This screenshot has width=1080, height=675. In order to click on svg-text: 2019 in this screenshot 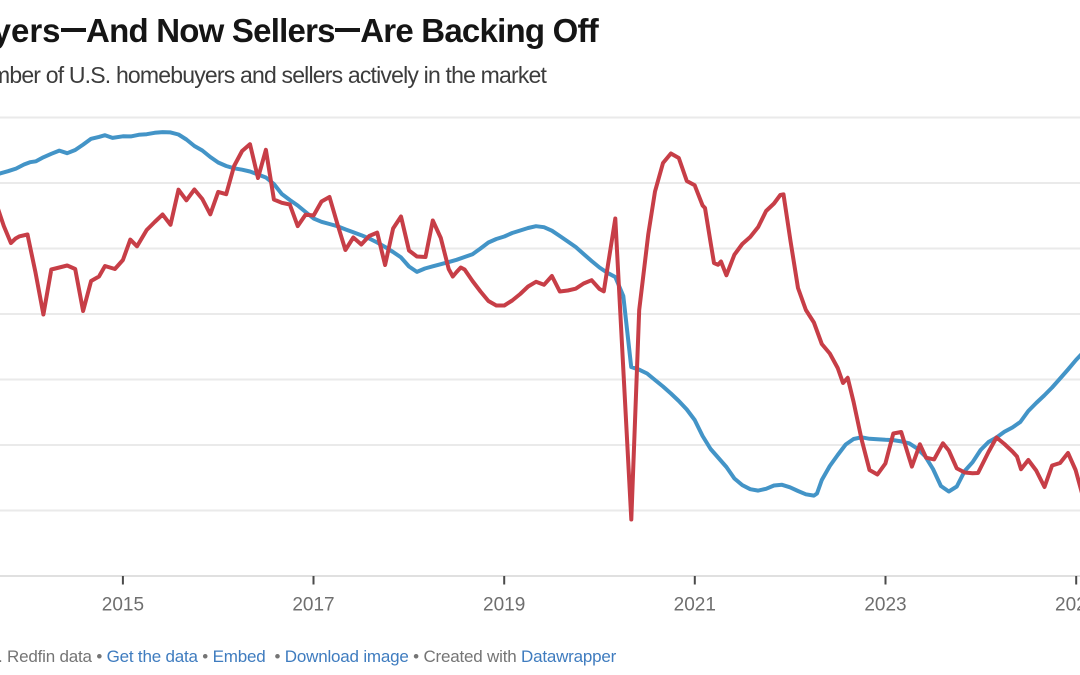, I will do `click(504, 605)`.